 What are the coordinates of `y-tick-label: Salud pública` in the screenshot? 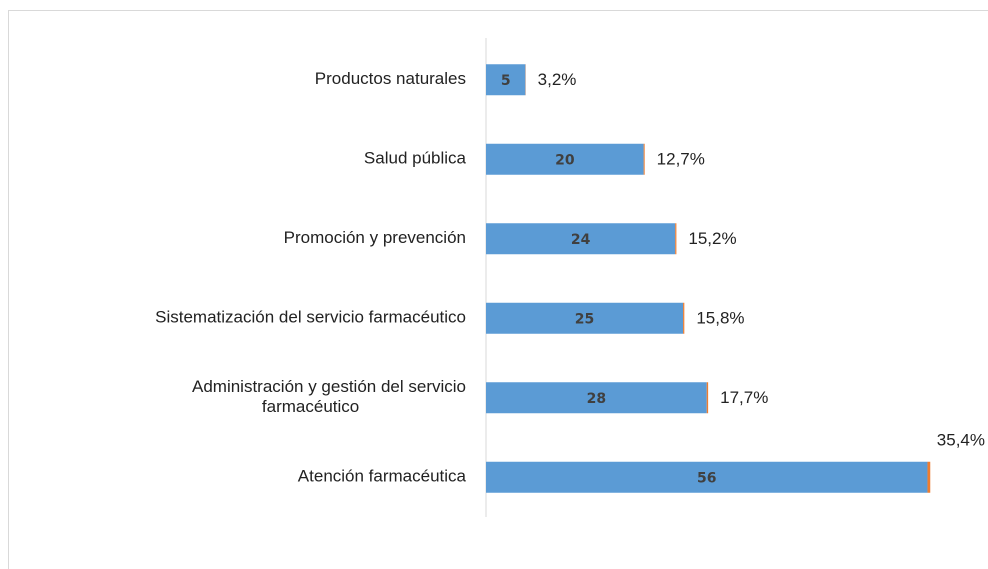 It's located at (415, 158).